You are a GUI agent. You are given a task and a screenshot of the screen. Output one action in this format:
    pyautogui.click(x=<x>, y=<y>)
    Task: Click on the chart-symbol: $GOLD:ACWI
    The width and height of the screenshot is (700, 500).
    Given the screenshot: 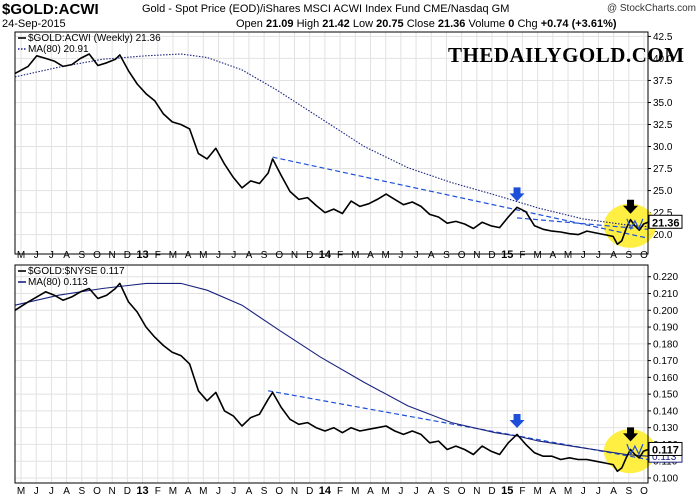 What is the action you would take?
    pyautogui.click(x=50, y=9)
    